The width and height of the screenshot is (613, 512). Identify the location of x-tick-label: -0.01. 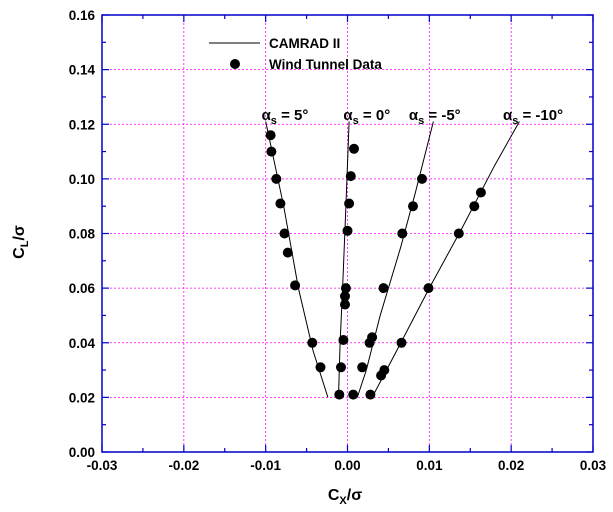
(265, 465).